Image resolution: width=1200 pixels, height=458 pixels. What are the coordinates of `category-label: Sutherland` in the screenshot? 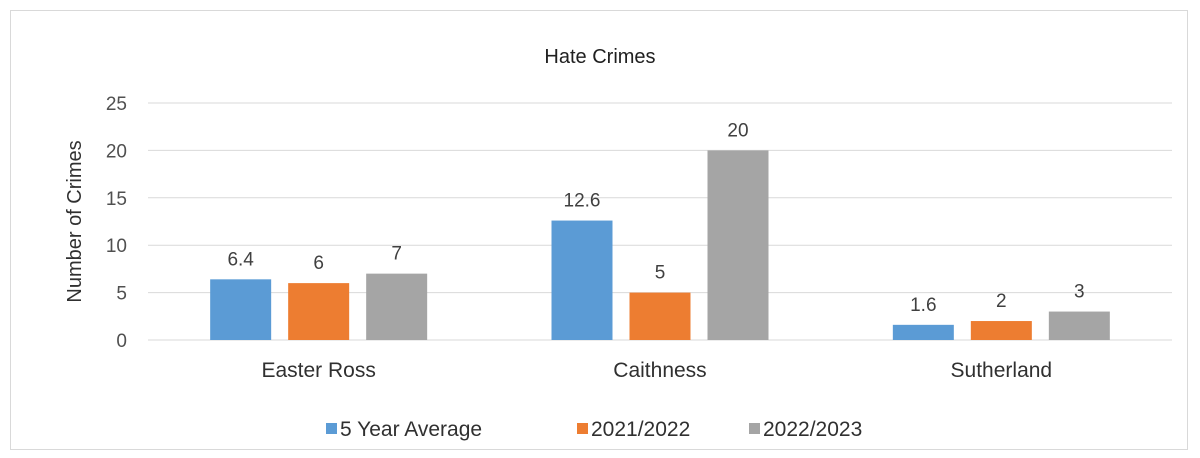 It's located at (1002, 370).